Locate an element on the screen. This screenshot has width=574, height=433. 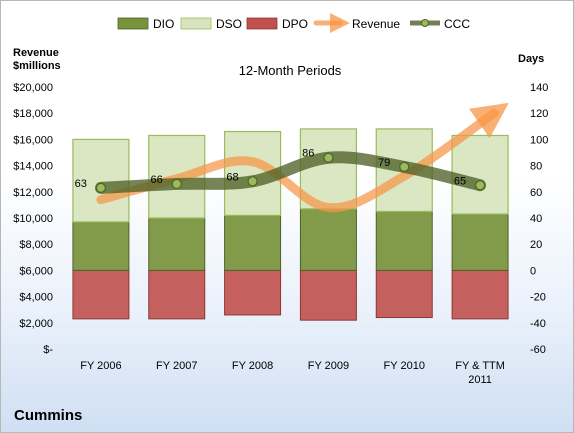
chart-title: 12-Month Periods is located at coordinates (290, 70).